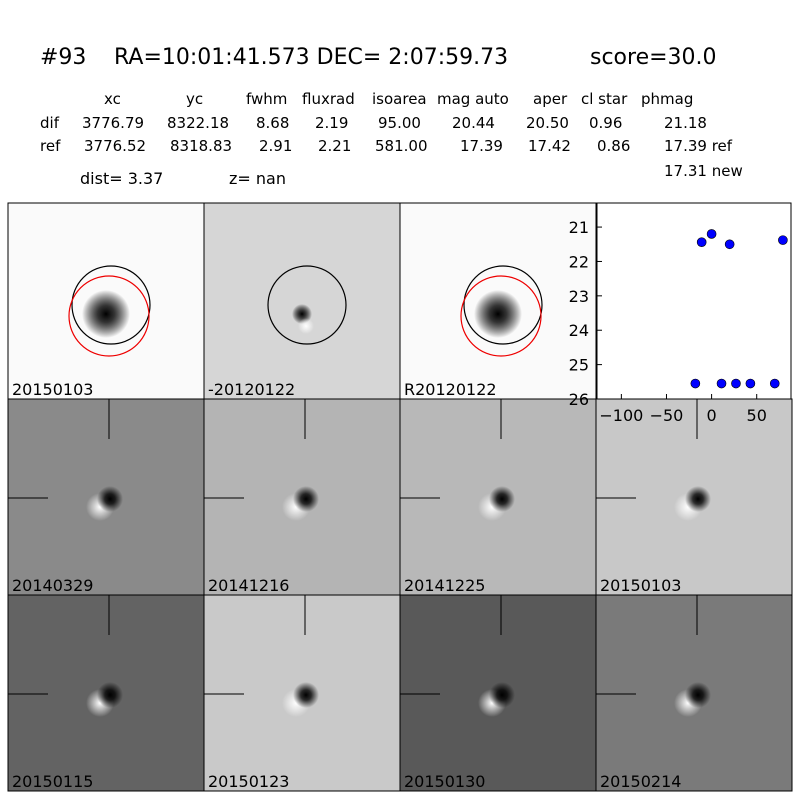  I want to click on image-panel: 20141216, so click(302, 497).